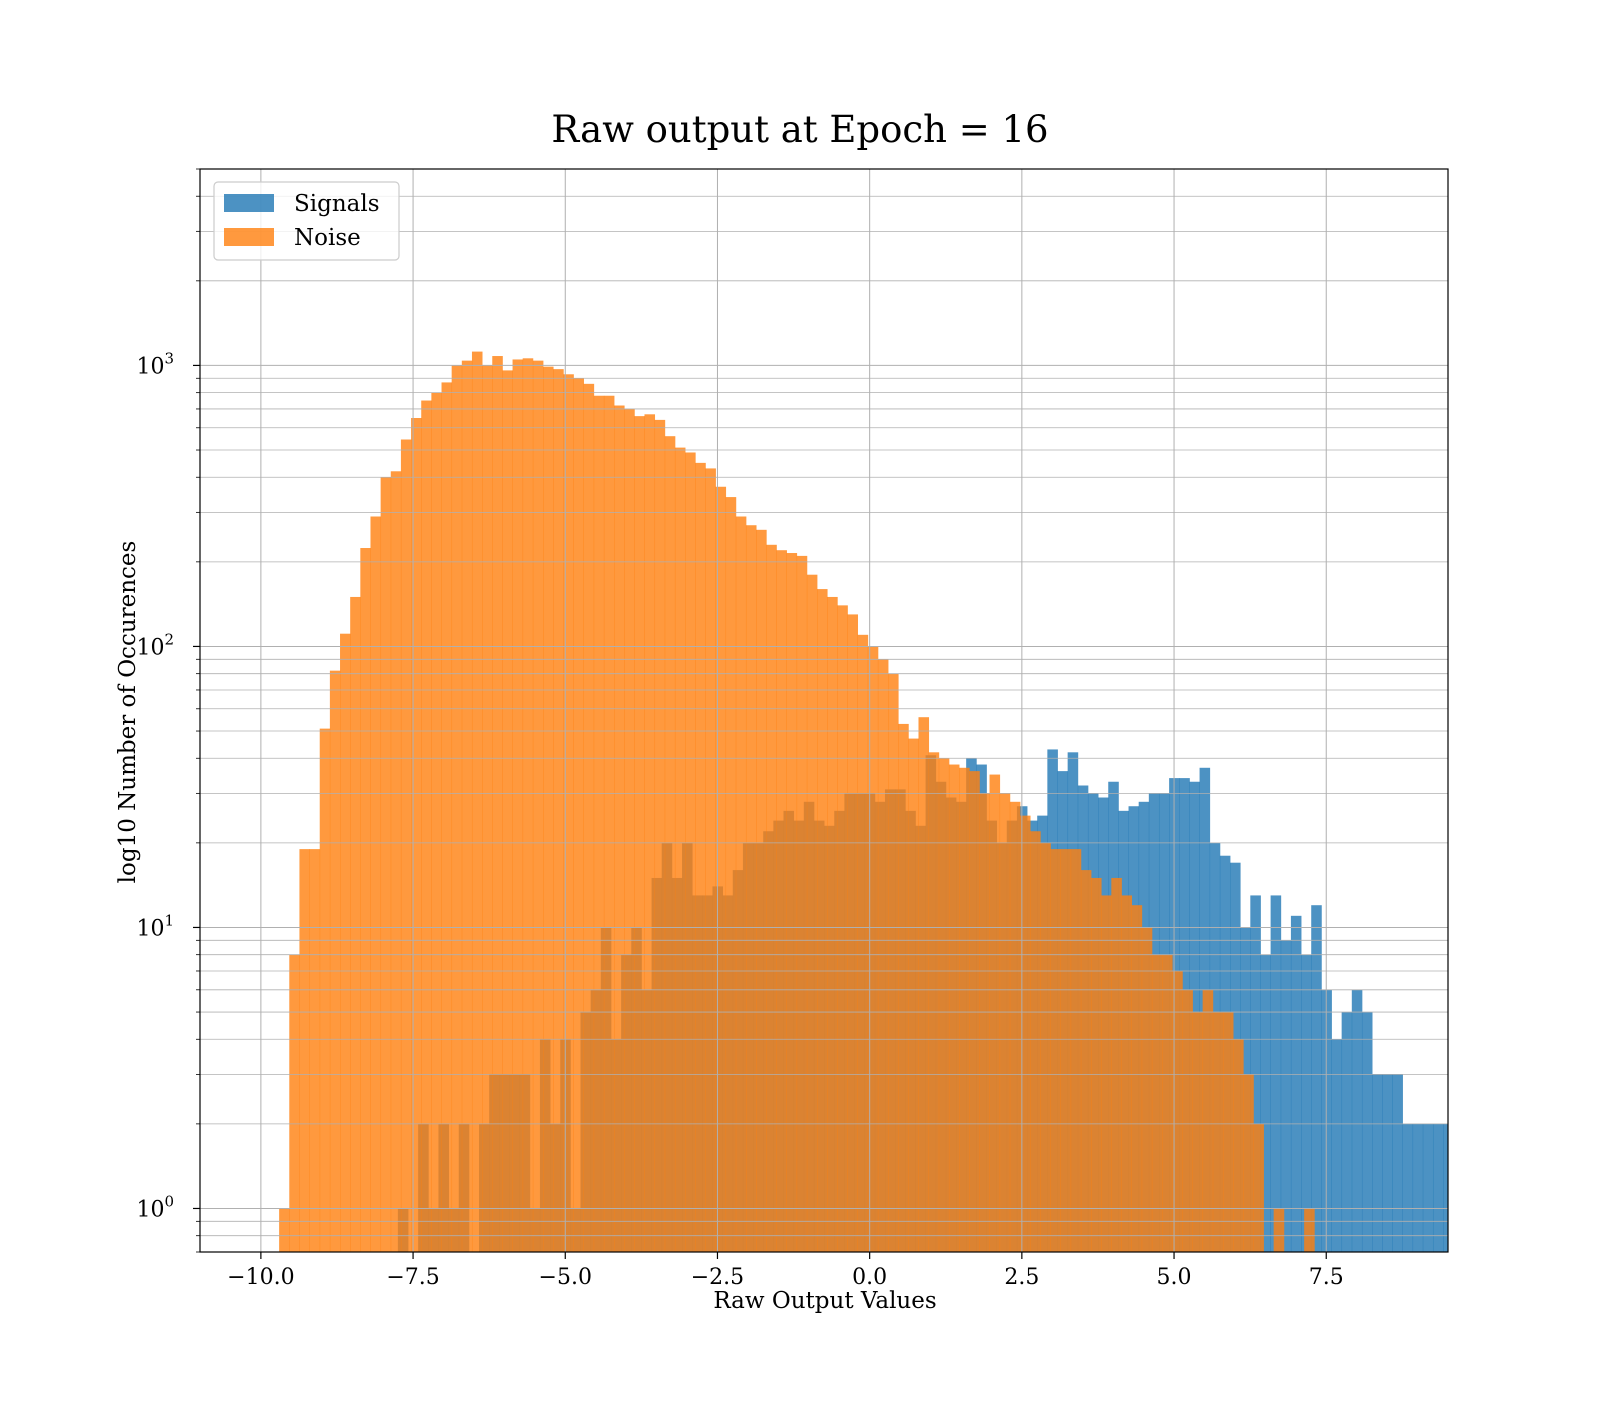 Image resolution: width=1600 pixels, height=1404 pixels. Describe the element at coordinates (128, 712) in the screenshot. I see `y-axis-label: log10 Number of Occurences` at that location.